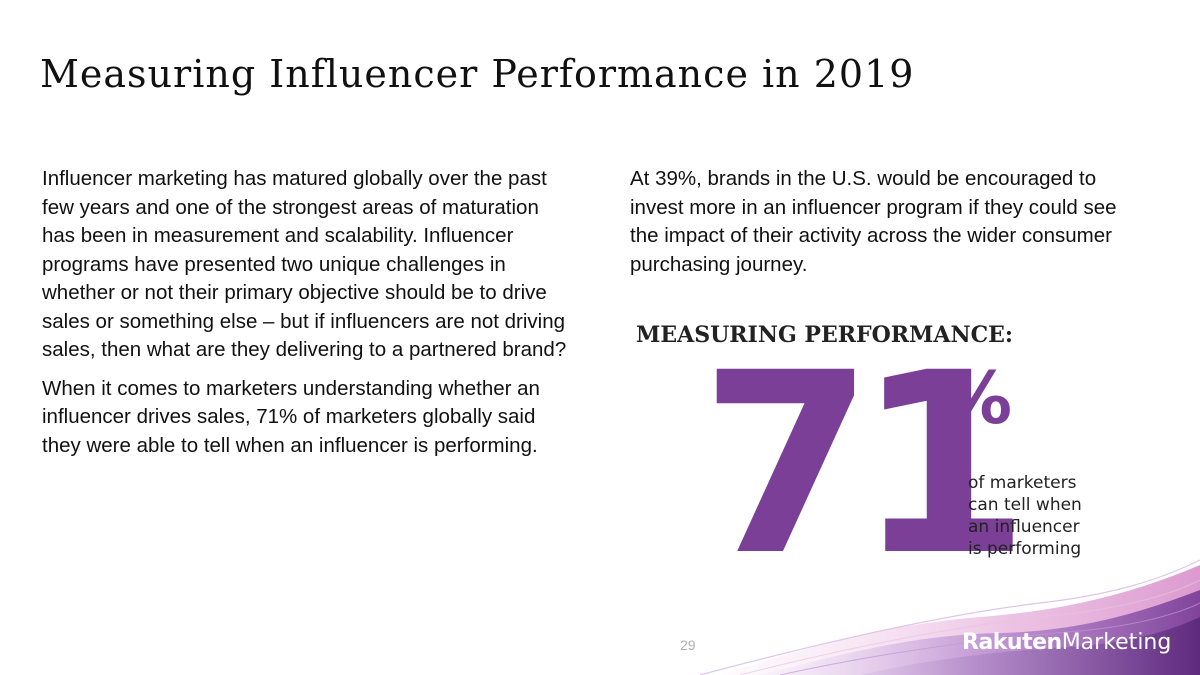 This screenshot has width=1200, height=675. I want to click on logo-brand-secondary: Marketing, so click(1116, 642).